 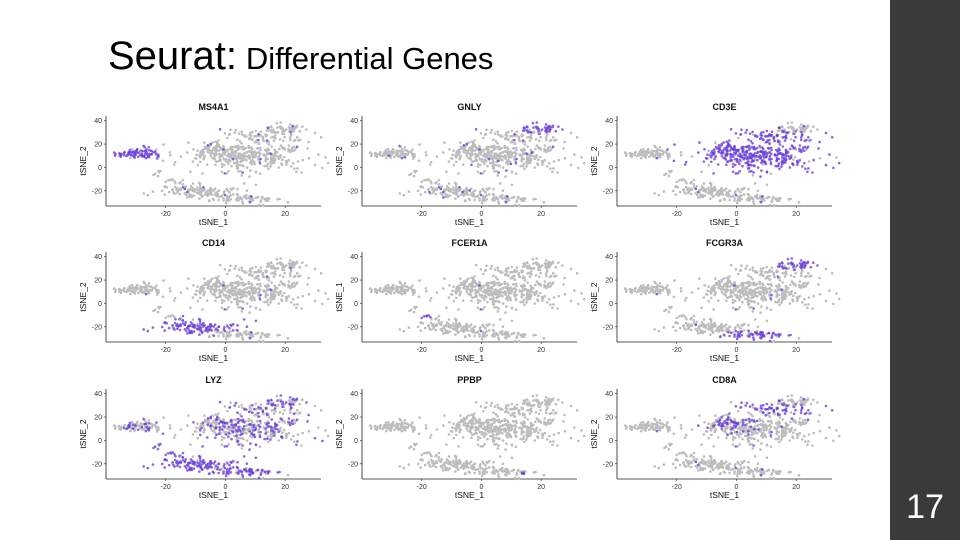 What do you see at coordinates (356, 168) in the screenshot?
I see `y-tick-label: 0` at bounding box center [356, 168].